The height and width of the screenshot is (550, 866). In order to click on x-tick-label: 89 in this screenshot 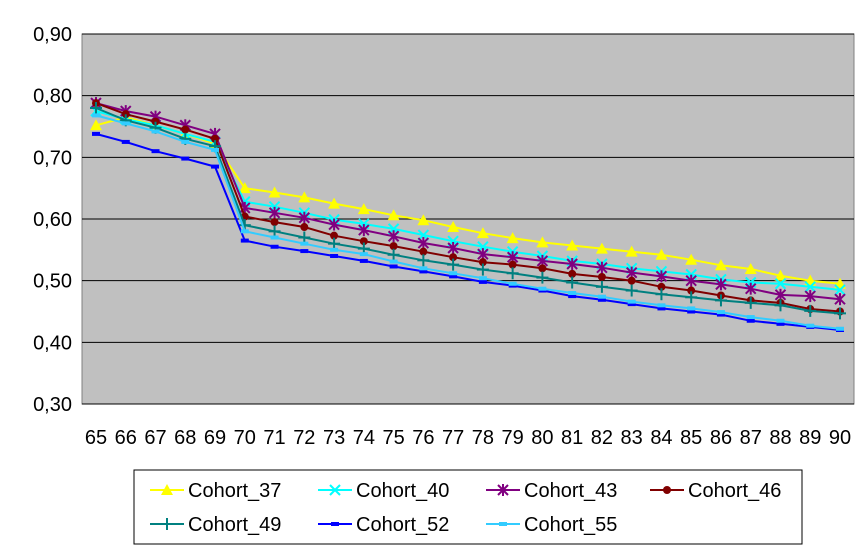, I will do `click(810, 438)`.